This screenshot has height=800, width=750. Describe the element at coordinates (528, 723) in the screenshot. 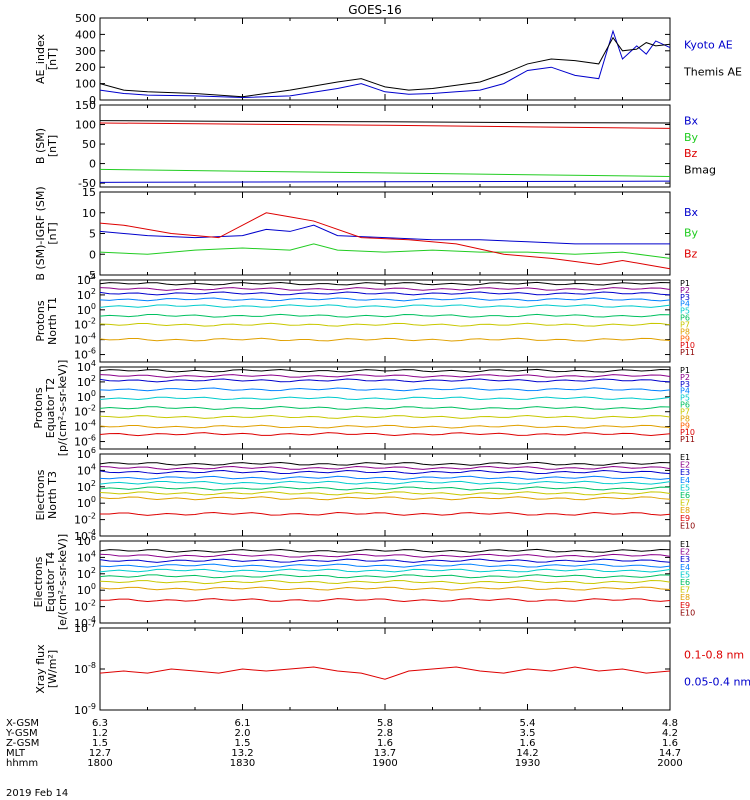

I see `orbit-value: 5.4` at that location.